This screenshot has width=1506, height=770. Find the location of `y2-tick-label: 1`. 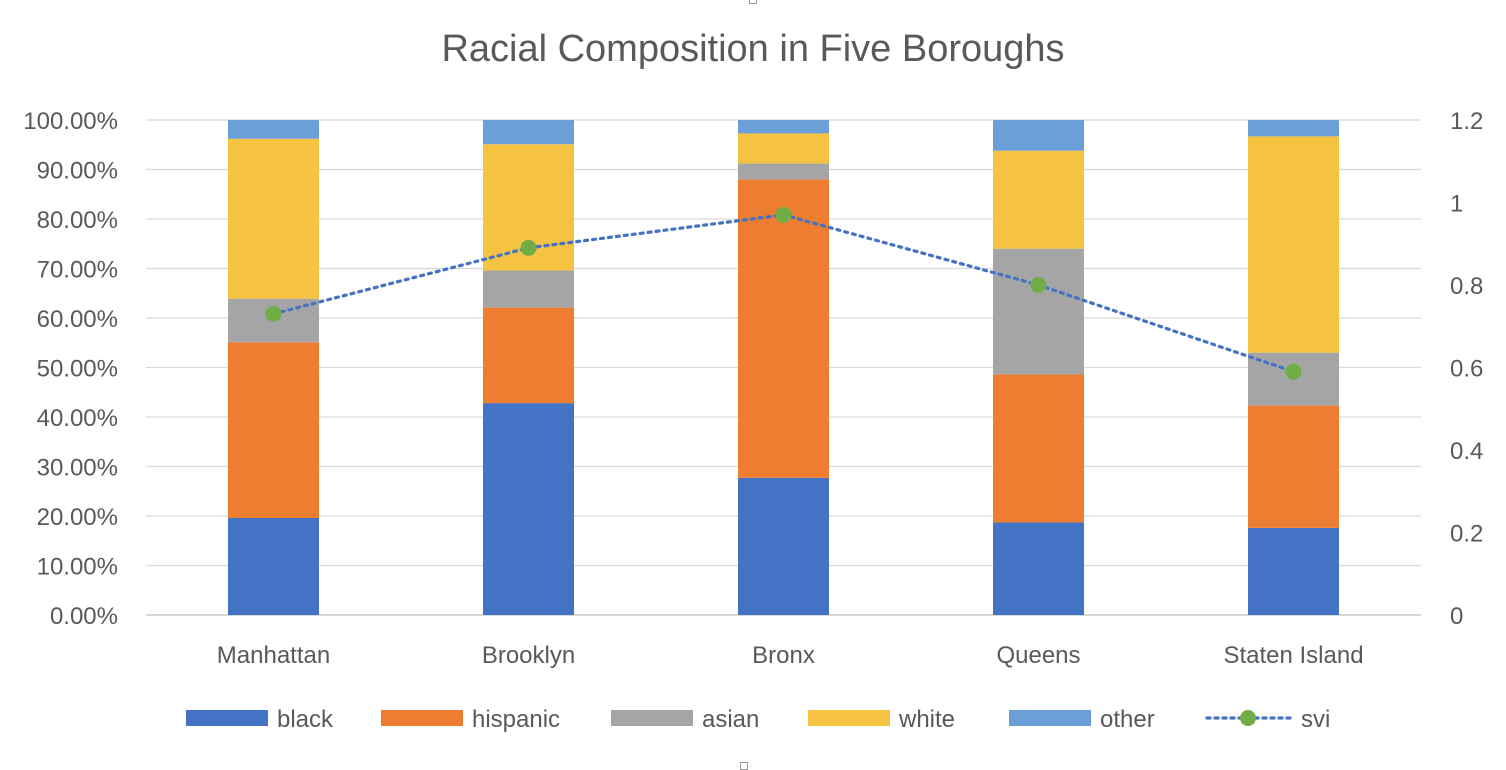

y2-tick-label: 1 is located at coordinates (1456, 204).